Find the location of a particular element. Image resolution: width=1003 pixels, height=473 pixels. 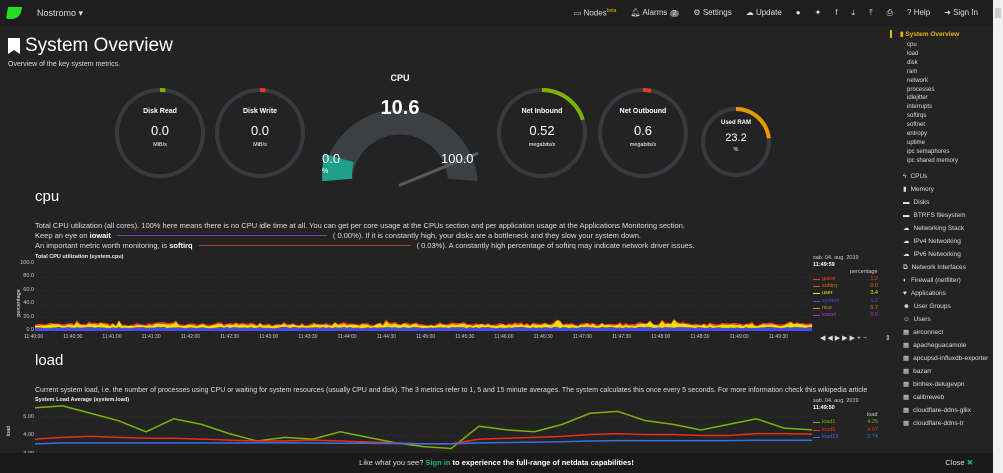

x-tick: 11:47:00 is located at coordinates (582, 337).